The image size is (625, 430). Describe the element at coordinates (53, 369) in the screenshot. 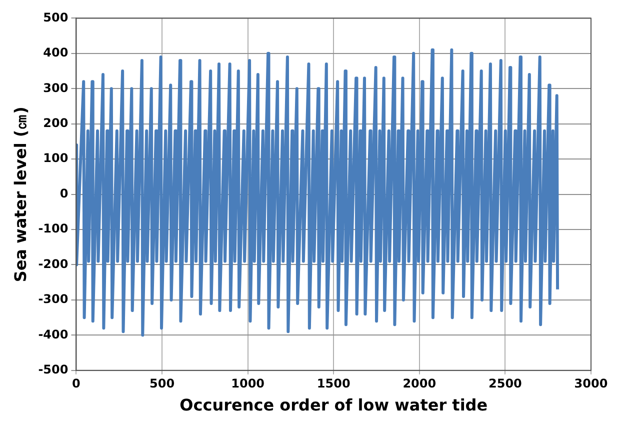

I see `y-tick-label: -500` at that location.